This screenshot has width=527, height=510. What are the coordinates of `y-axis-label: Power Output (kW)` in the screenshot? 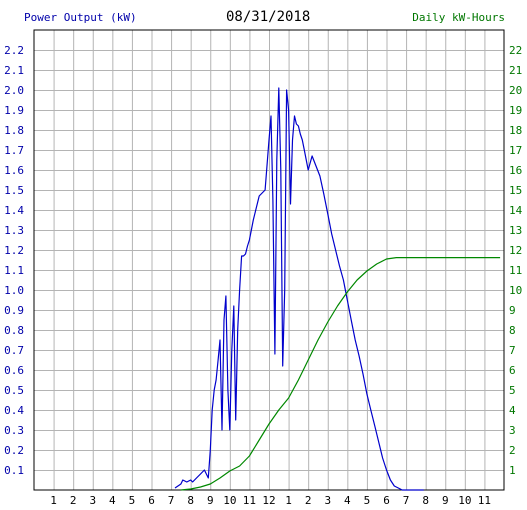 It's located at (80, 17).